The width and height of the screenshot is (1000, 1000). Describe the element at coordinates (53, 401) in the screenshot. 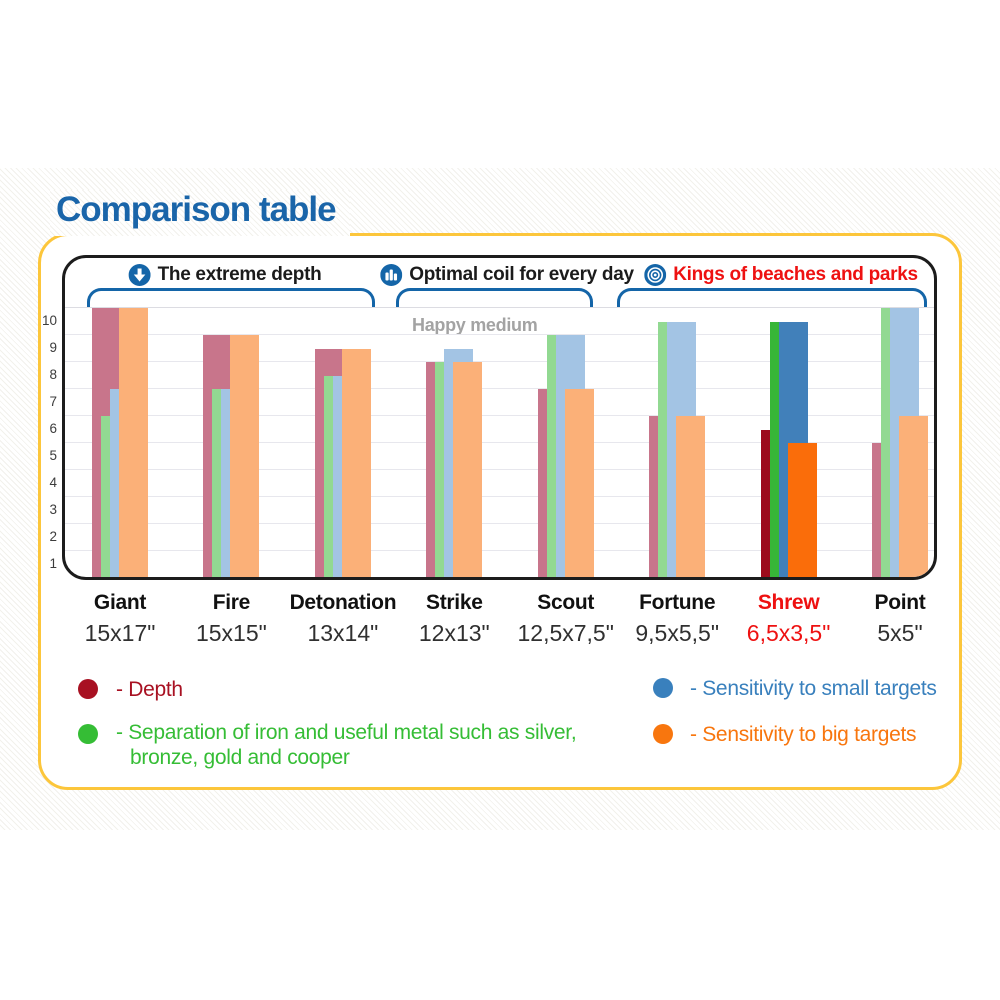

I see `y-axis-tick: 7` at that location.